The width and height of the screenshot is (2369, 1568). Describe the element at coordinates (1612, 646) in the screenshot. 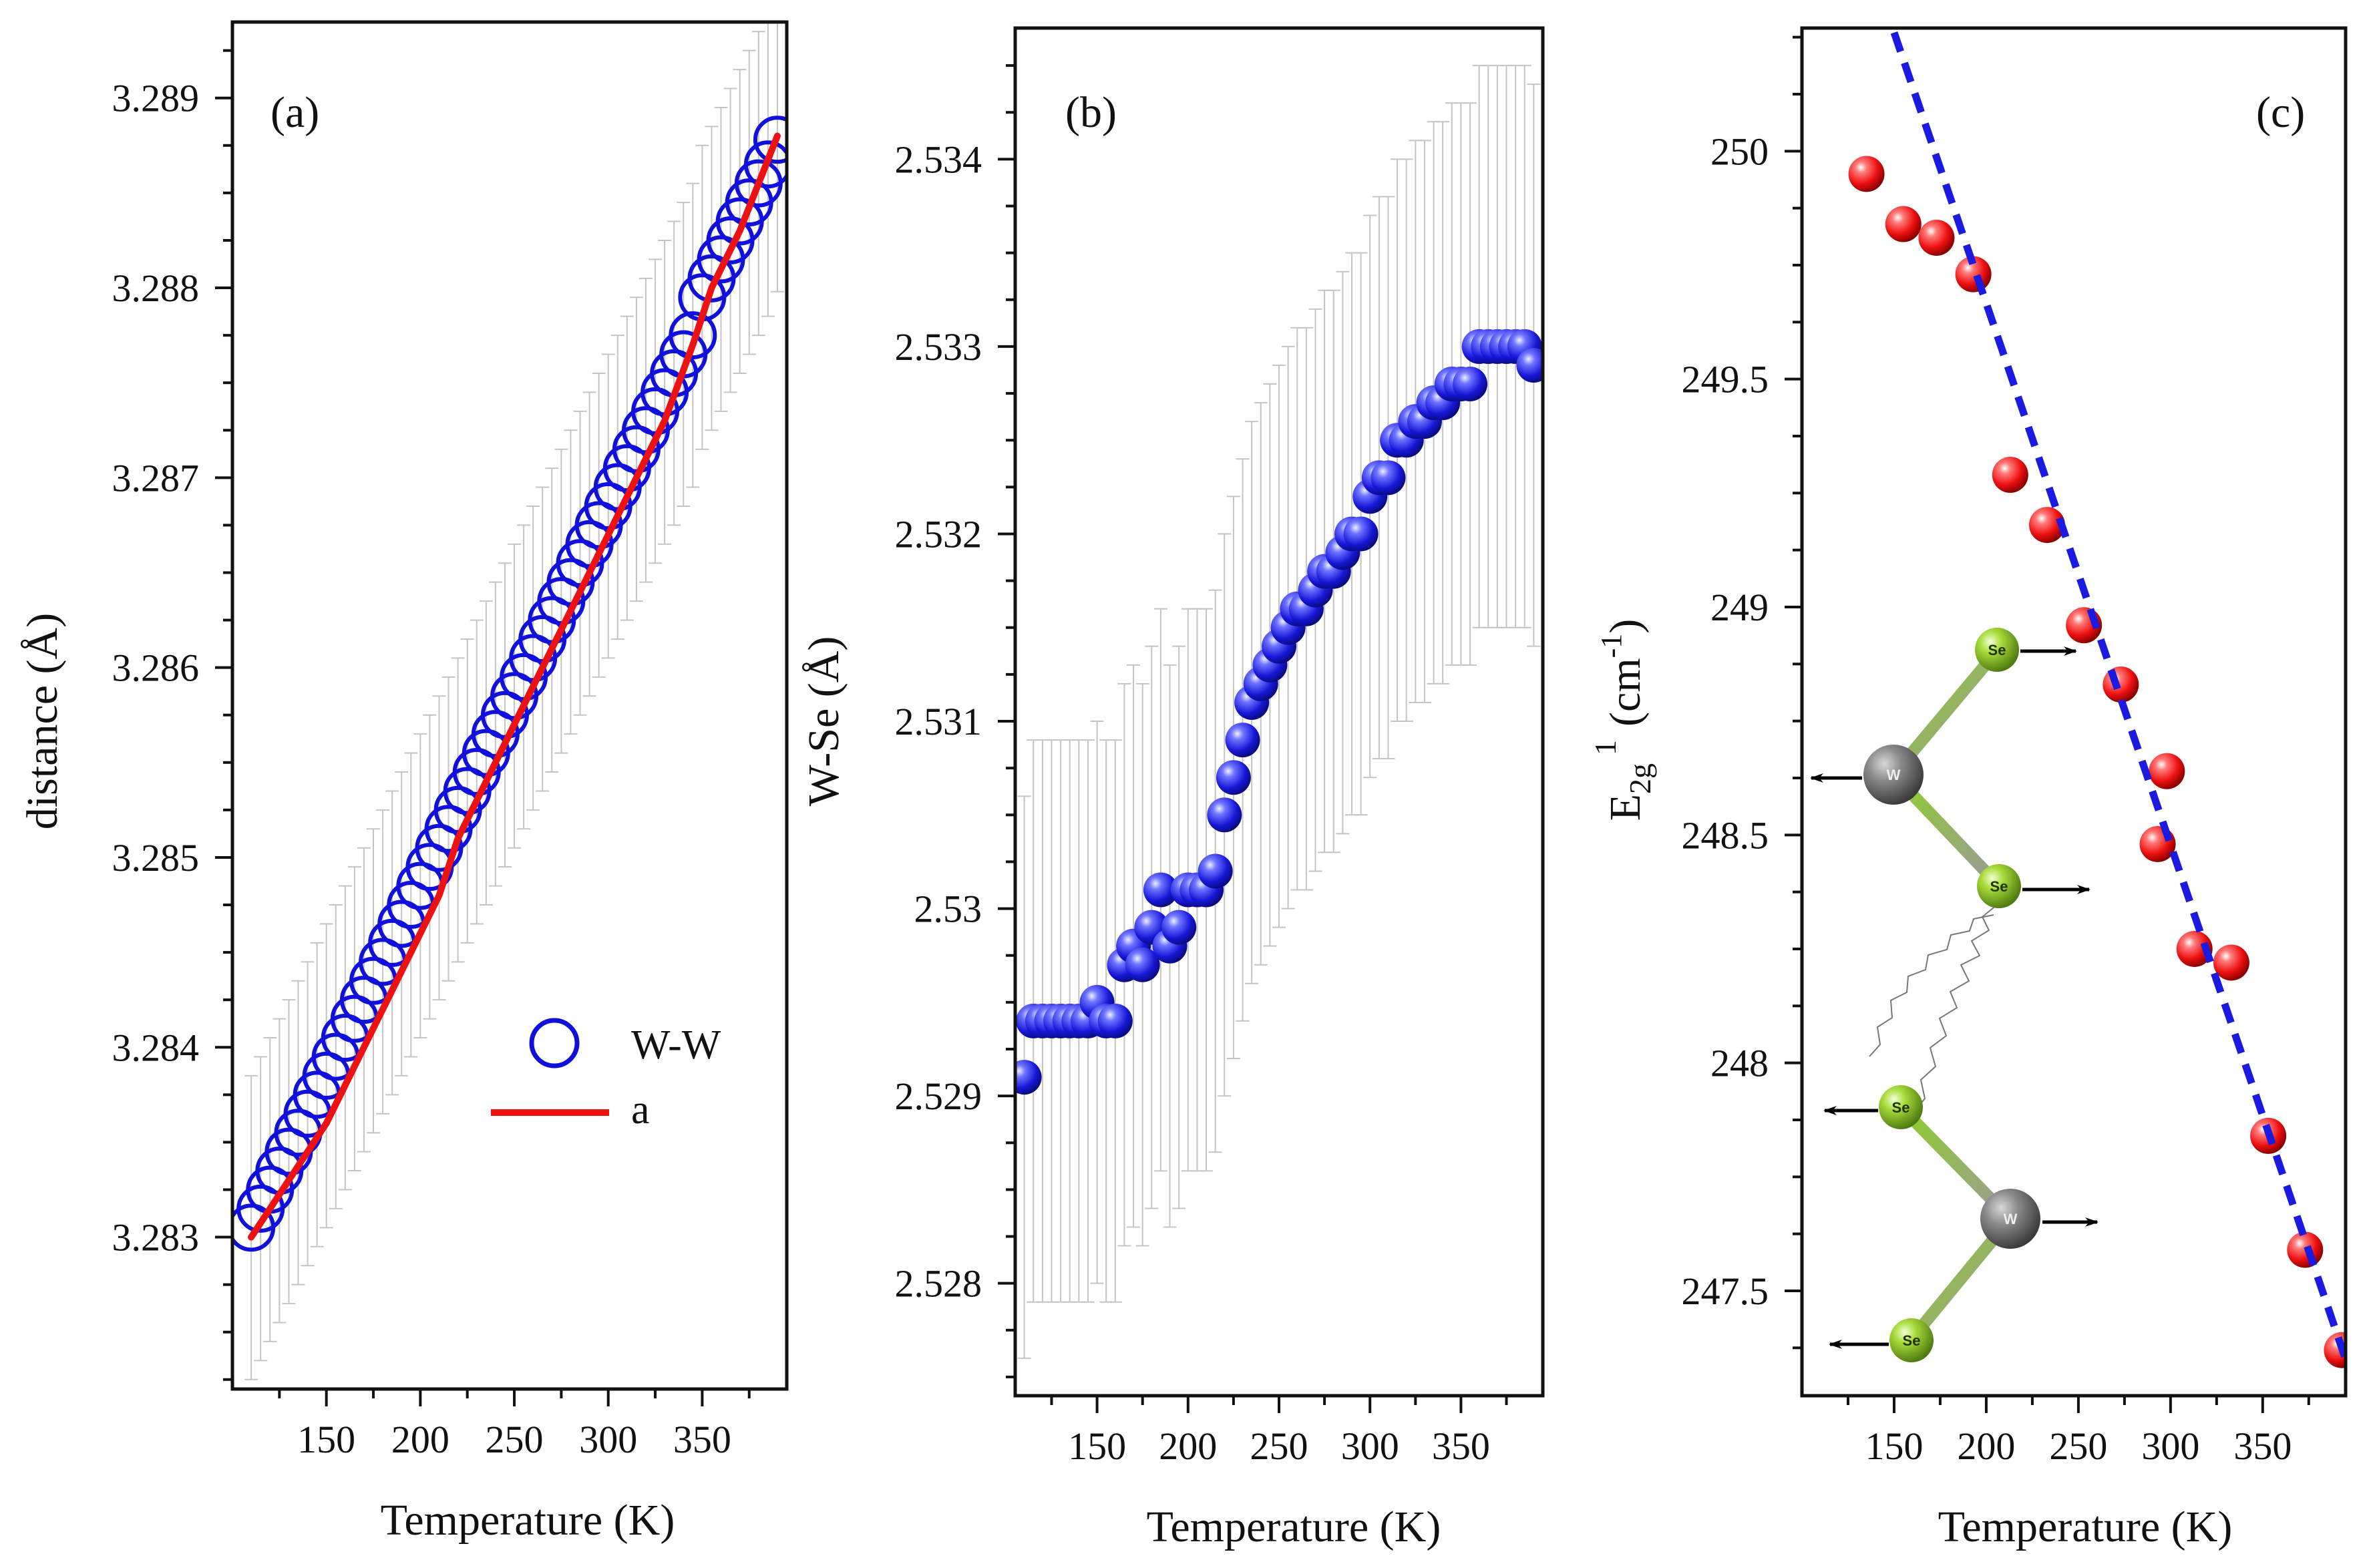

I see `y-axis-title-c-unit-sup: -1` at that location.